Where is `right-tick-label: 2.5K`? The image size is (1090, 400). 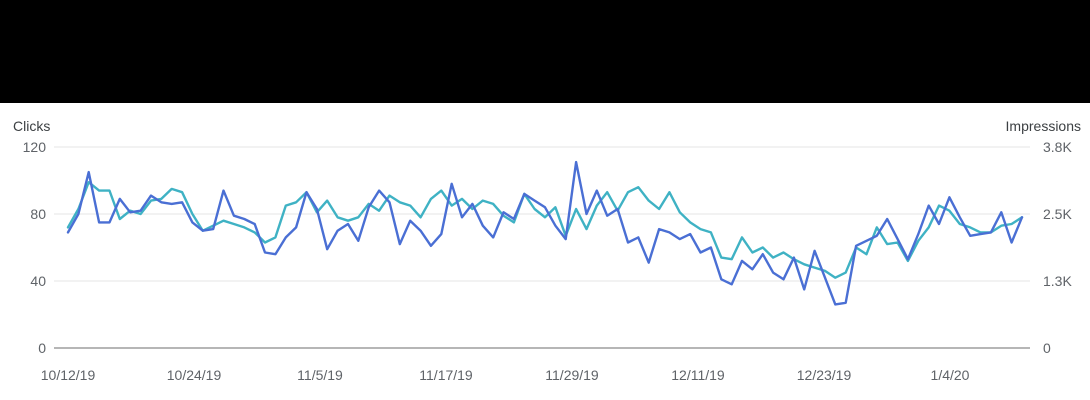 right-tick-label: 2.5K is located at coordinates (1057, 214).